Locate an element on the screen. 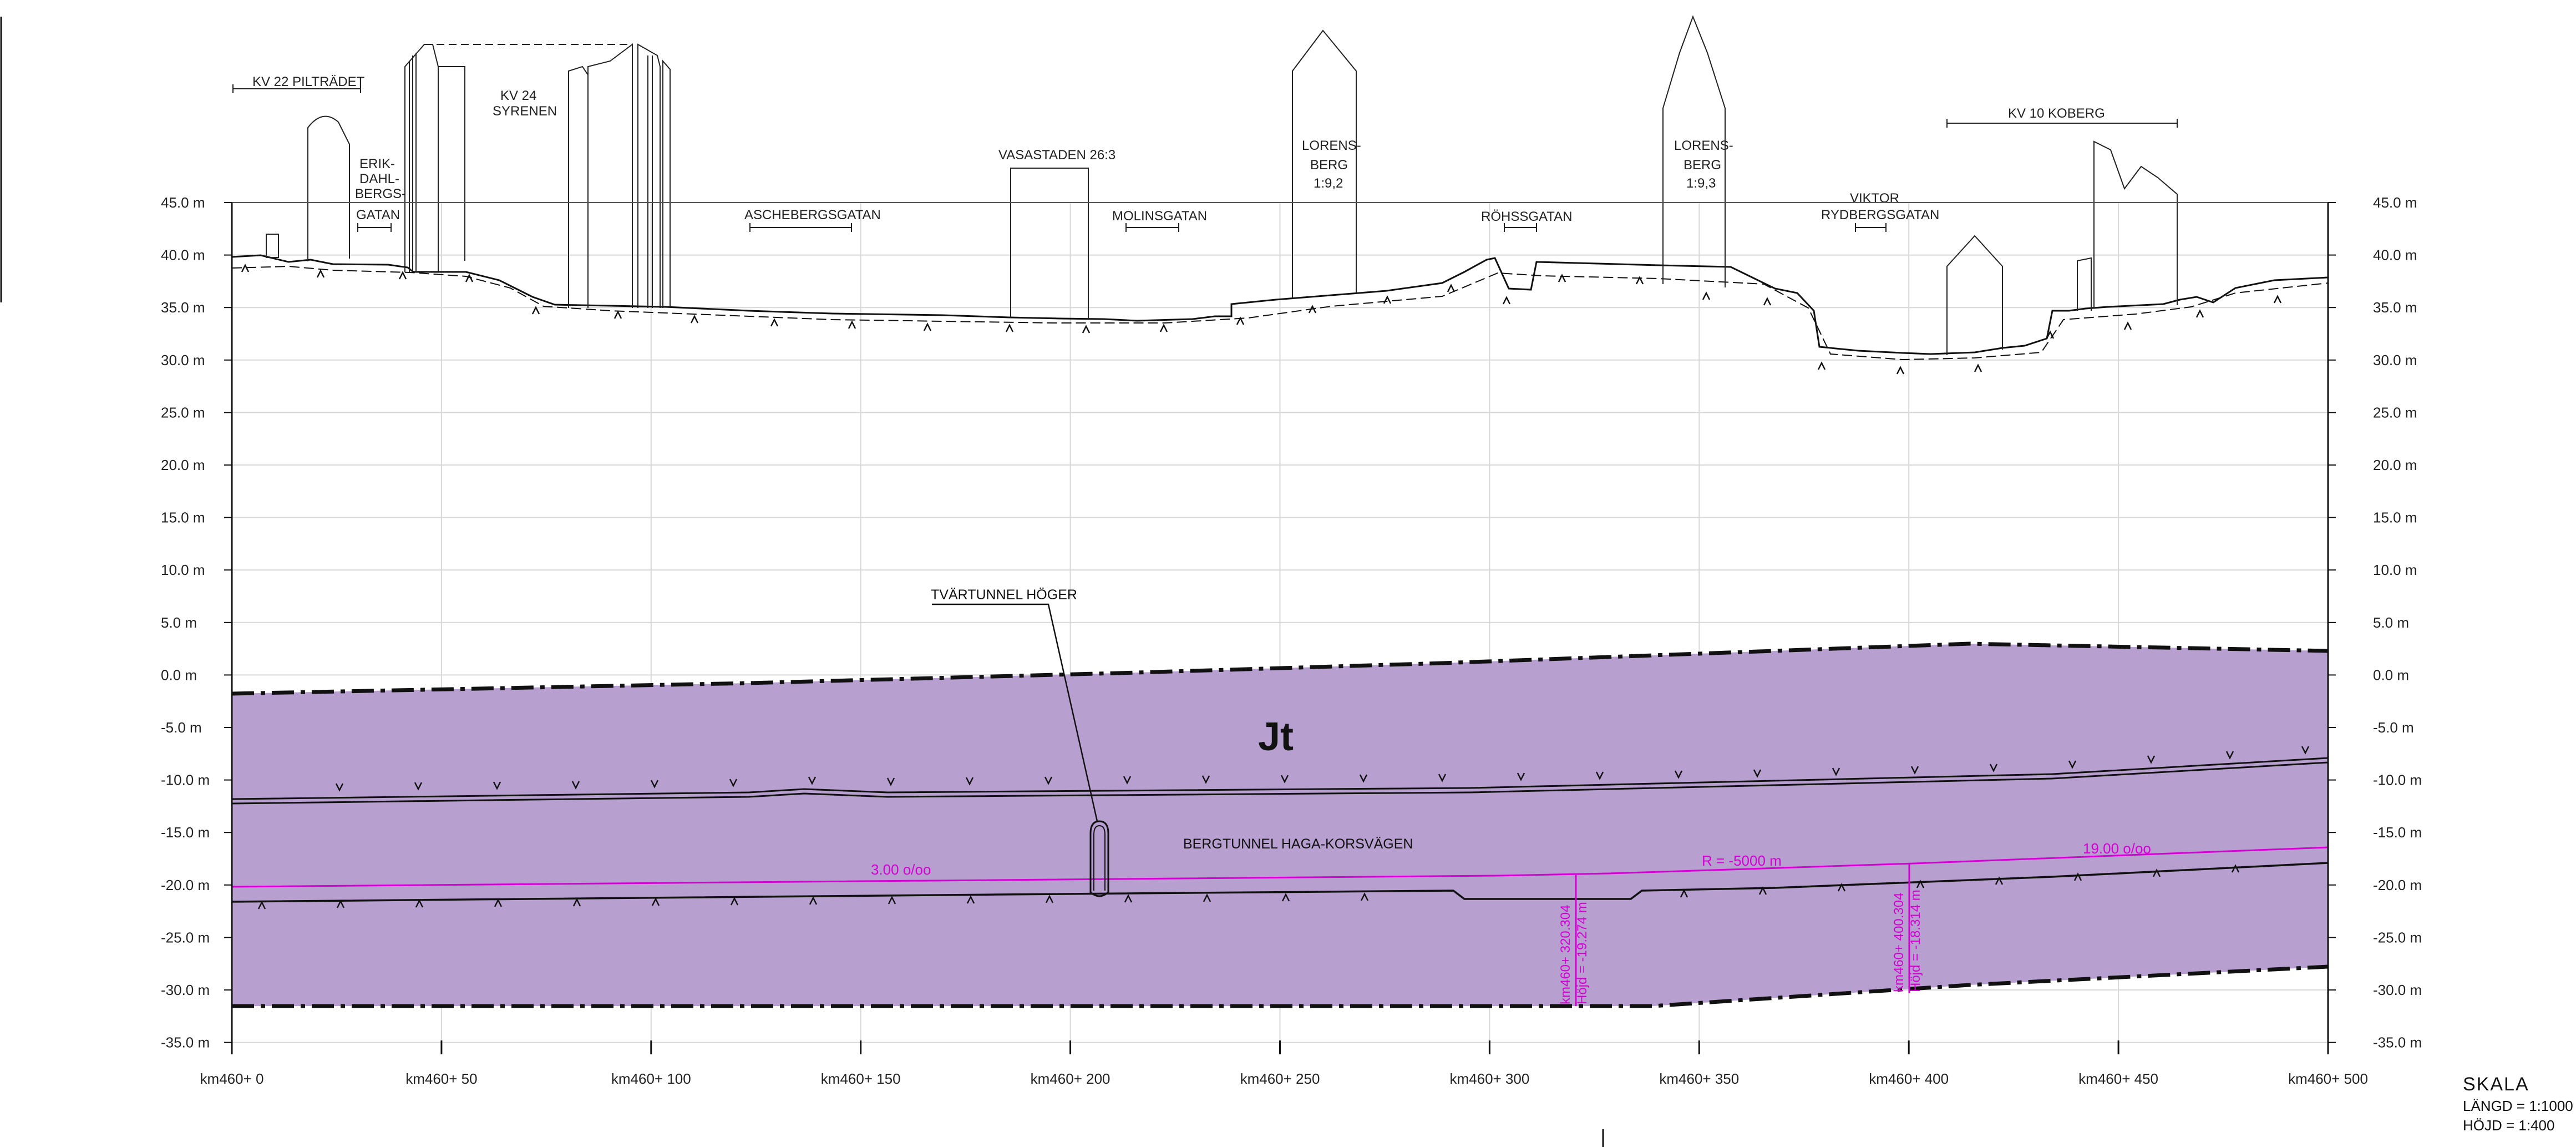 The image size is (2576, 1147). label-erik-2: DAHL- is located at coordinates (379, 178).